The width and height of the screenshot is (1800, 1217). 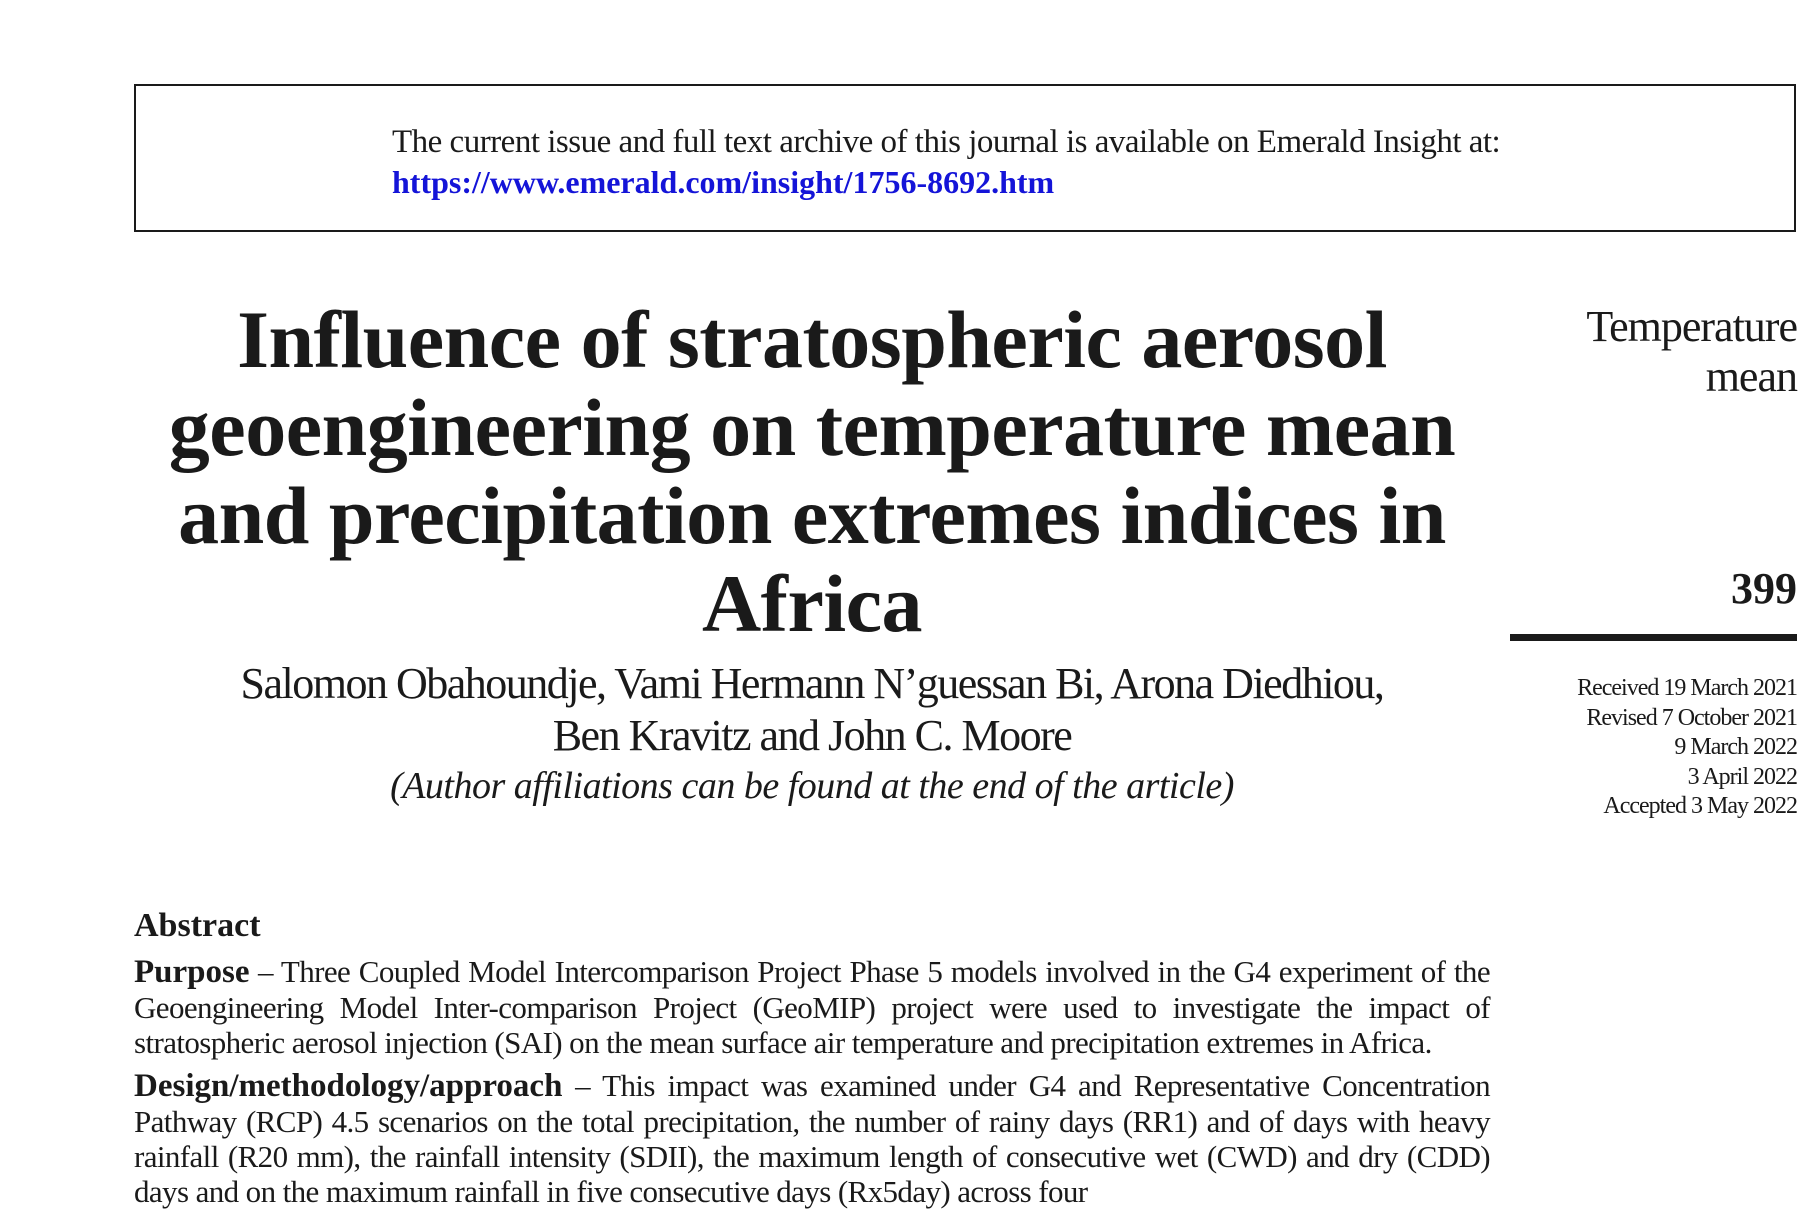 I want to click on abstract-heading: Abstract, so click(x=197, y=925).